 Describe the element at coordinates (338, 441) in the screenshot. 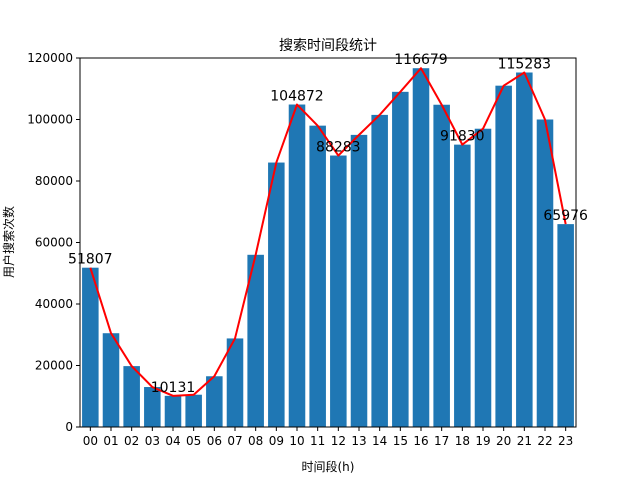

I see `x-tick-label: 12` at that location.